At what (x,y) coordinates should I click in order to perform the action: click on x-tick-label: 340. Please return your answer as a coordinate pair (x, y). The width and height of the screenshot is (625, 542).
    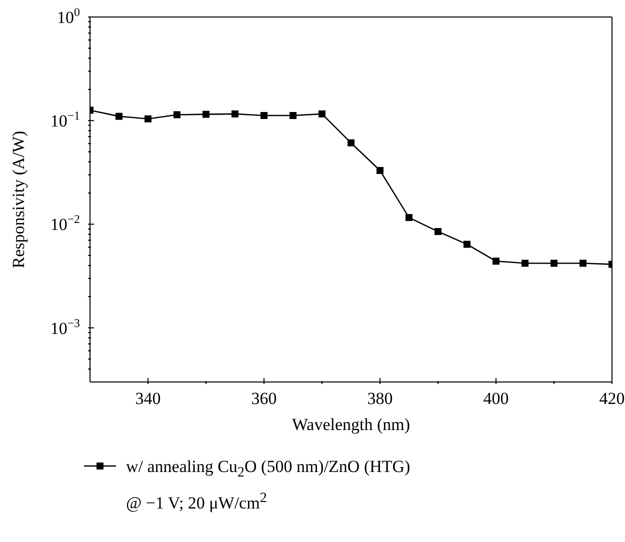
    Looking at the image, I should click on (148, 398).